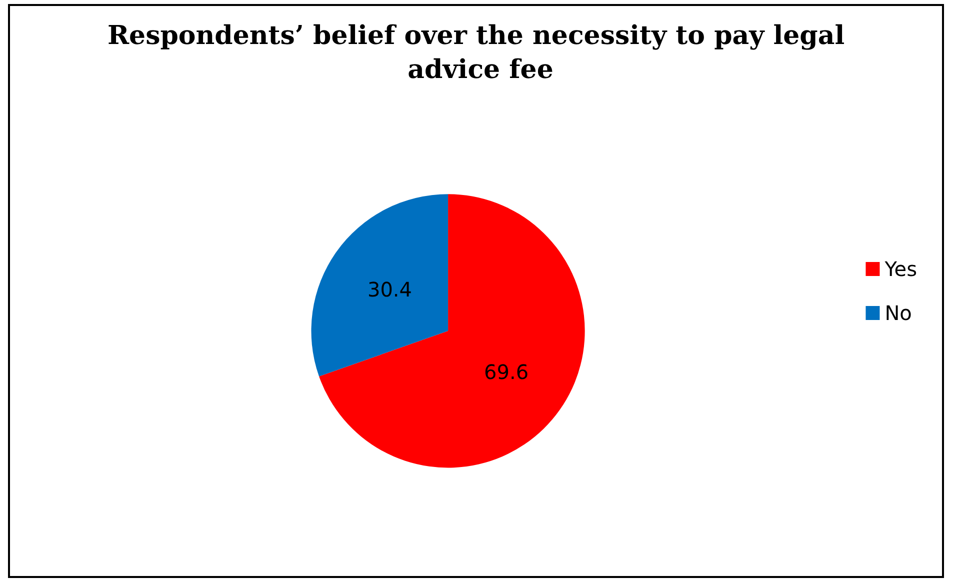  Describe the element at coordinates (898, 313) in the screenshot. I see `legend-label: No` at that location.